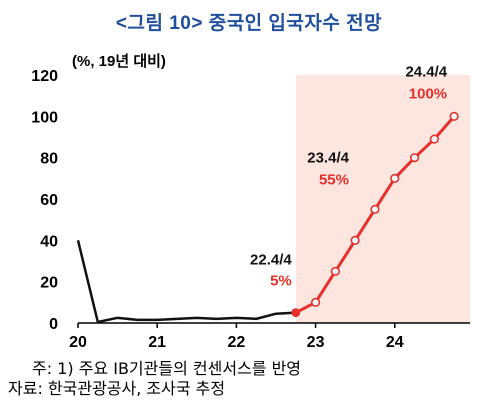  Describe the element at coordinates (167, 368) in the screenshot. I see `footnote-consensus: 주: 1) 주요 IB기관들의 컨센서스를 반영` at that location.